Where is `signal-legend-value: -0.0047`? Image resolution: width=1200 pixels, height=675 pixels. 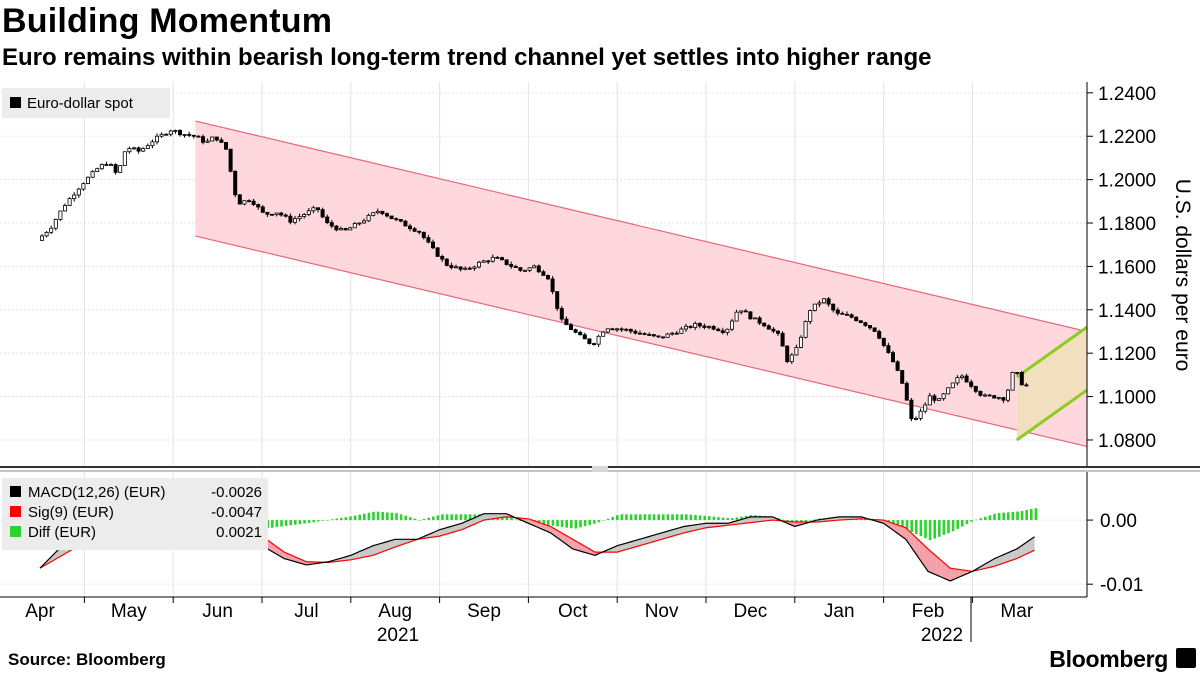 signal-legend-value: -0.0047 is located at coordinates (236, 512).